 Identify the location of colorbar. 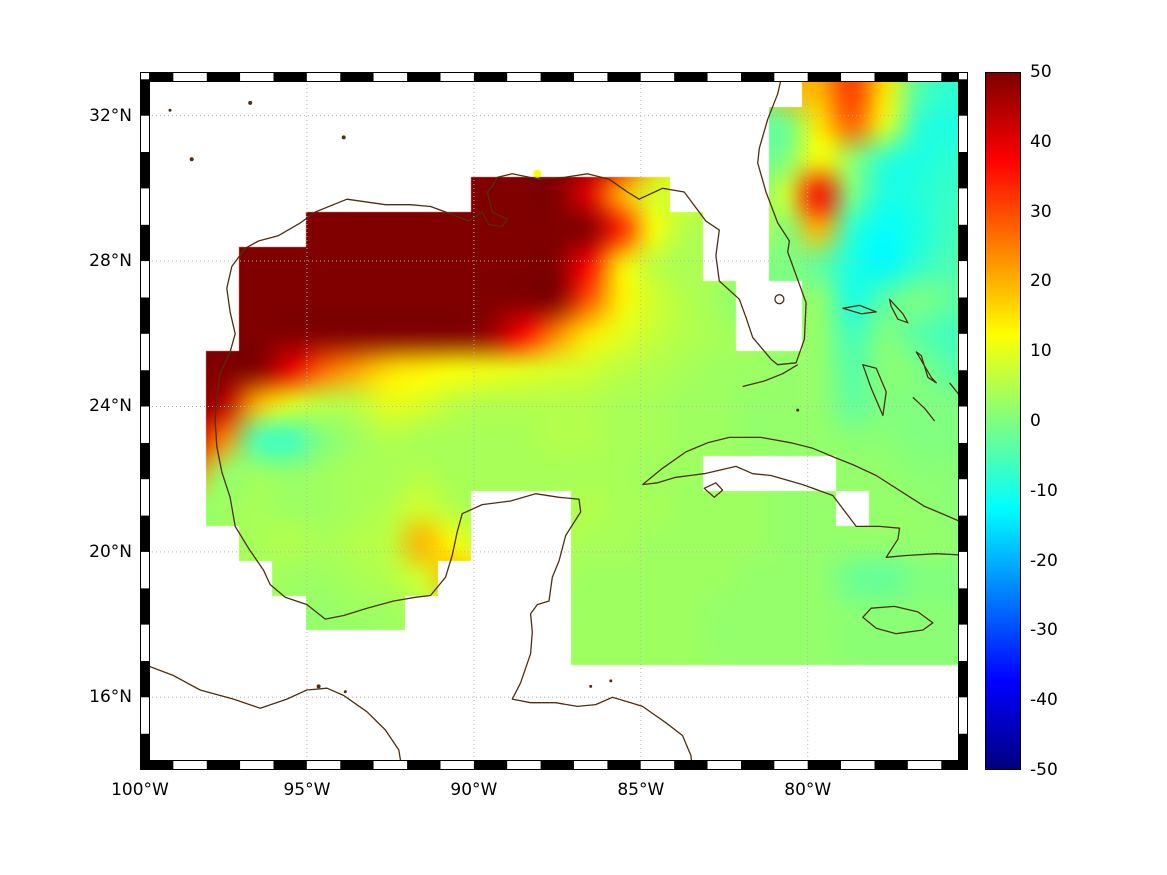
(1003, 421).